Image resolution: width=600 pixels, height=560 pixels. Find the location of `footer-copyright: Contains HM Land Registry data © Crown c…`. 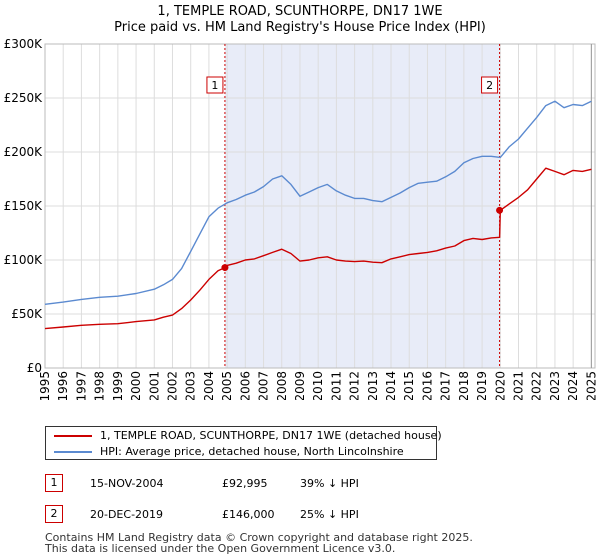

footer-copyright: Contains HM Land Registry data © Crown c… is located at coordinates (259, 537).